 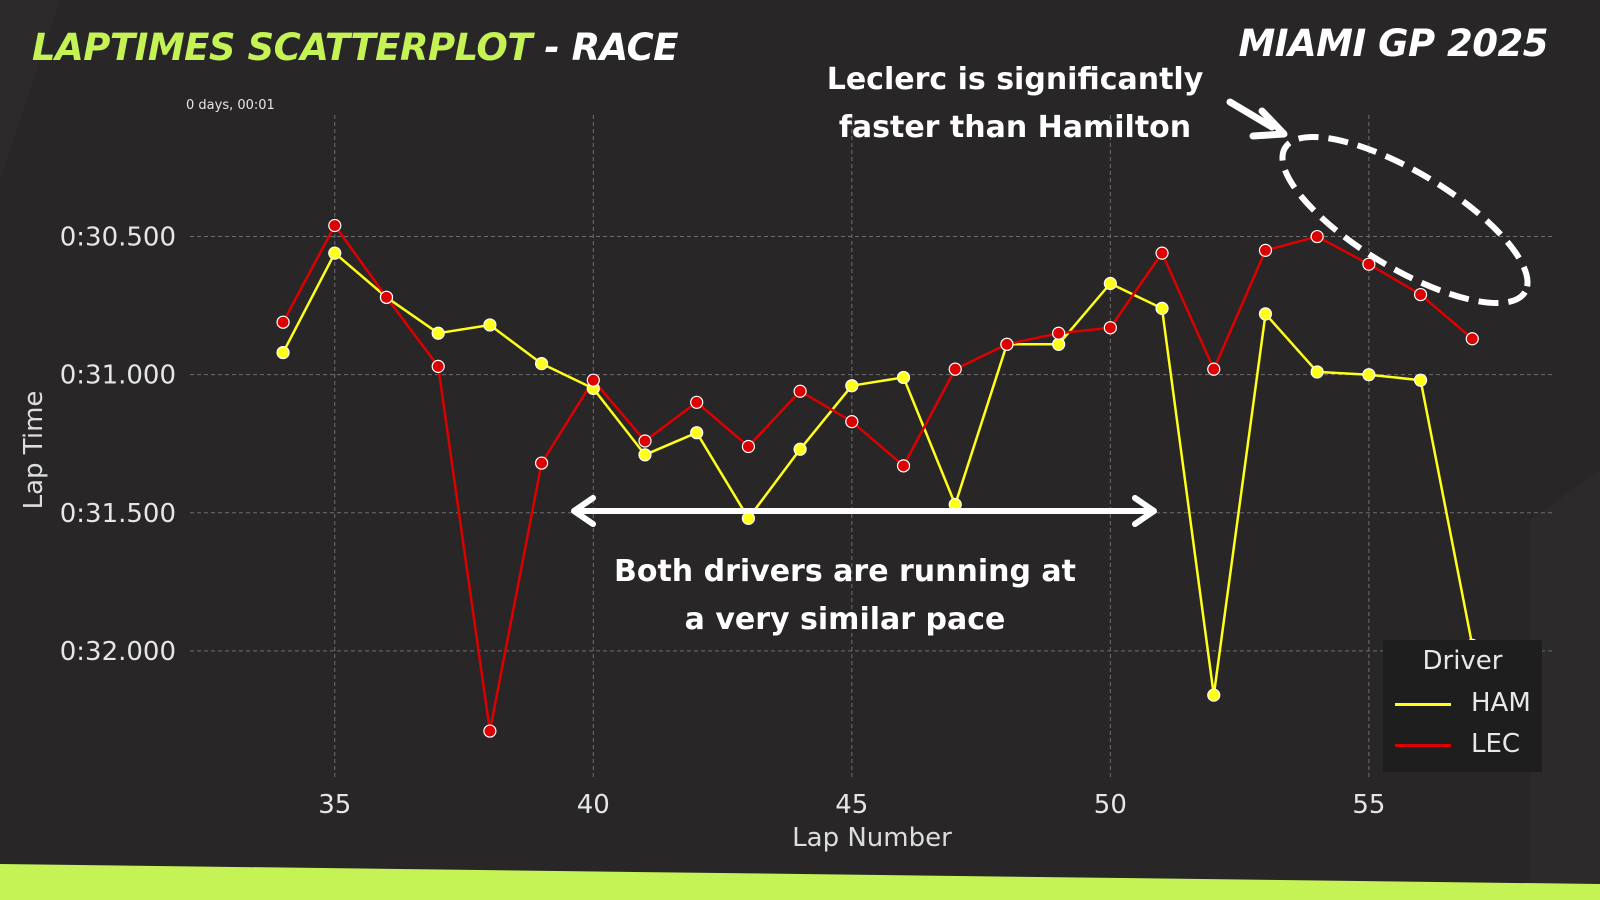 I want to click on pace-annotation-line1: Both drivers are running at, so click(x=844, y=571).